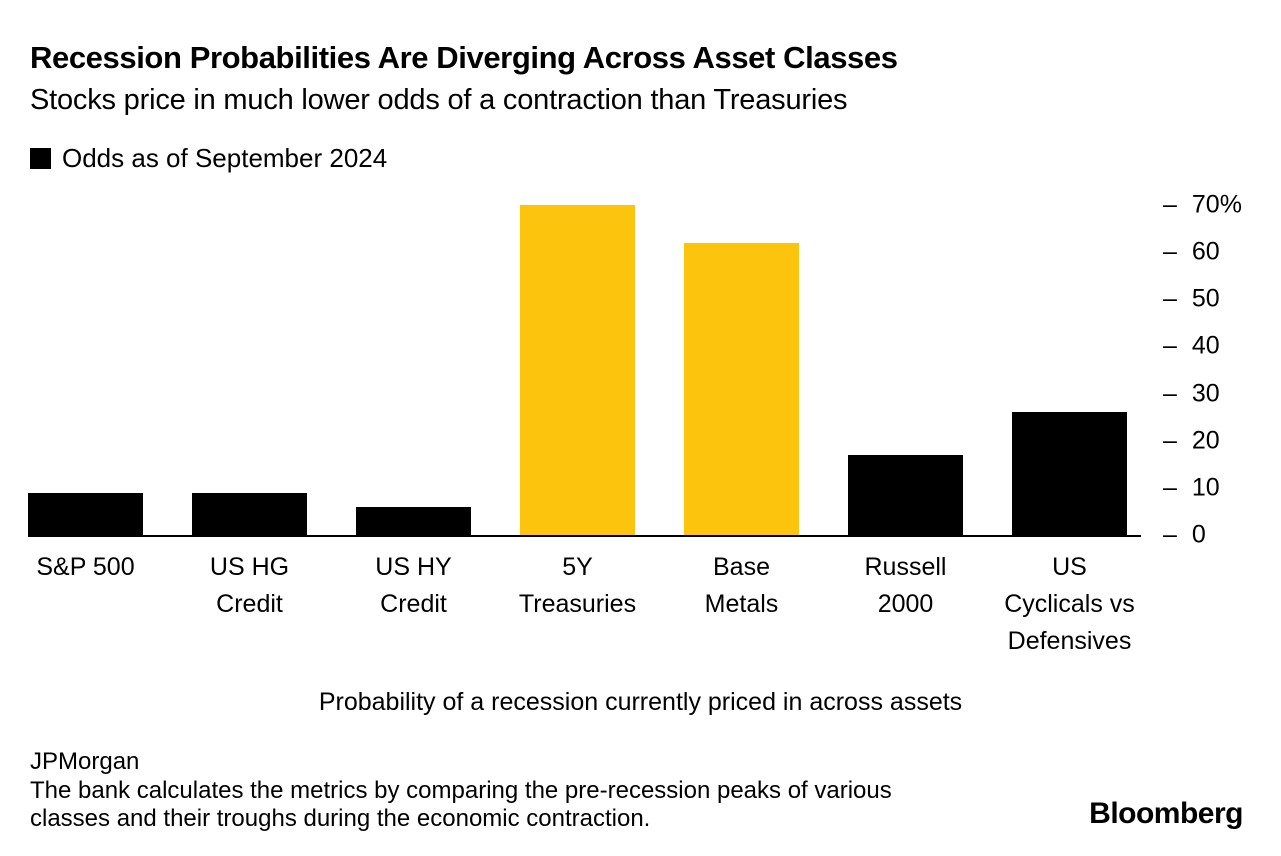 The width and height of the screenshot is (1281, 856). What do you see at coordinates (1069, 567) in the screenshot?
I see `x-label-line: US` at bounding box center [1069, 567].